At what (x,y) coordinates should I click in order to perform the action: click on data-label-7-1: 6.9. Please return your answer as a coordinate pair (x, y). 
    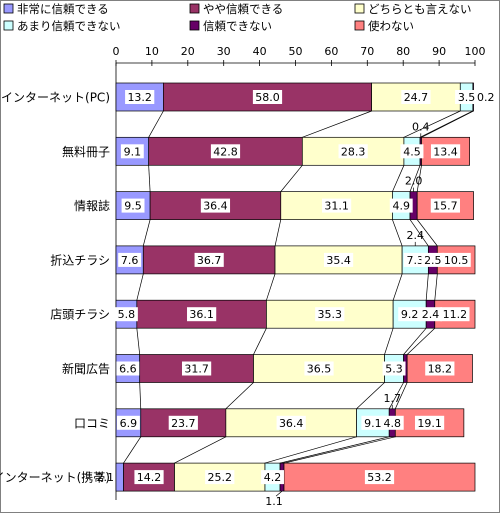
    Looking at the image, I should click on (129, 423).